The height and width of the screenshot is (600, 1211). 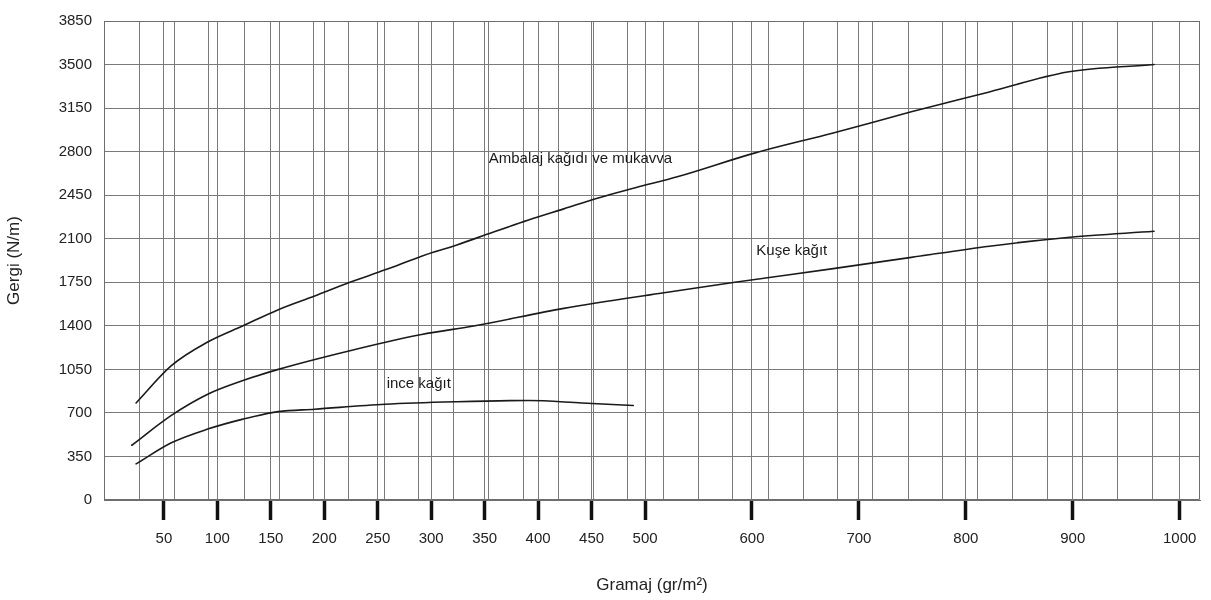 What do you see at coordinates (1180, 538) in the screenshot?
I see `x-tick-label: 1000` at bounding box center [1180, 538].